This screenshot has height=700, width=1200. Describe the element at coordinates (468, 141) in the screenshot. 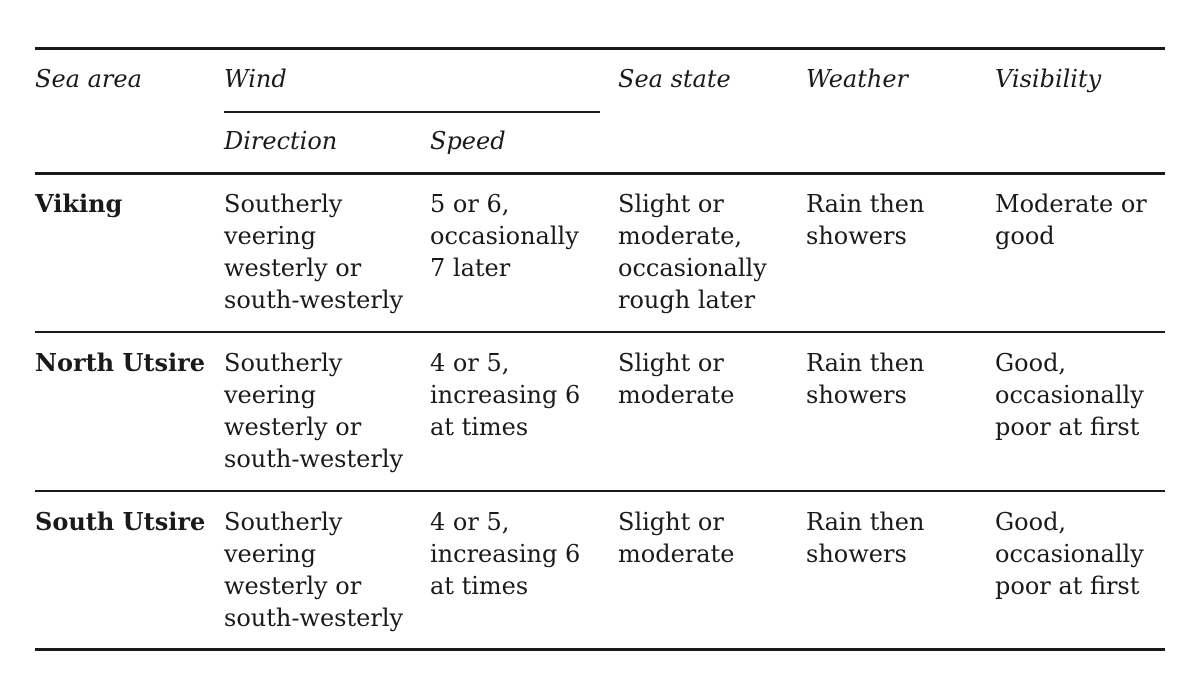

I see `header-speed: Speed` at that location.